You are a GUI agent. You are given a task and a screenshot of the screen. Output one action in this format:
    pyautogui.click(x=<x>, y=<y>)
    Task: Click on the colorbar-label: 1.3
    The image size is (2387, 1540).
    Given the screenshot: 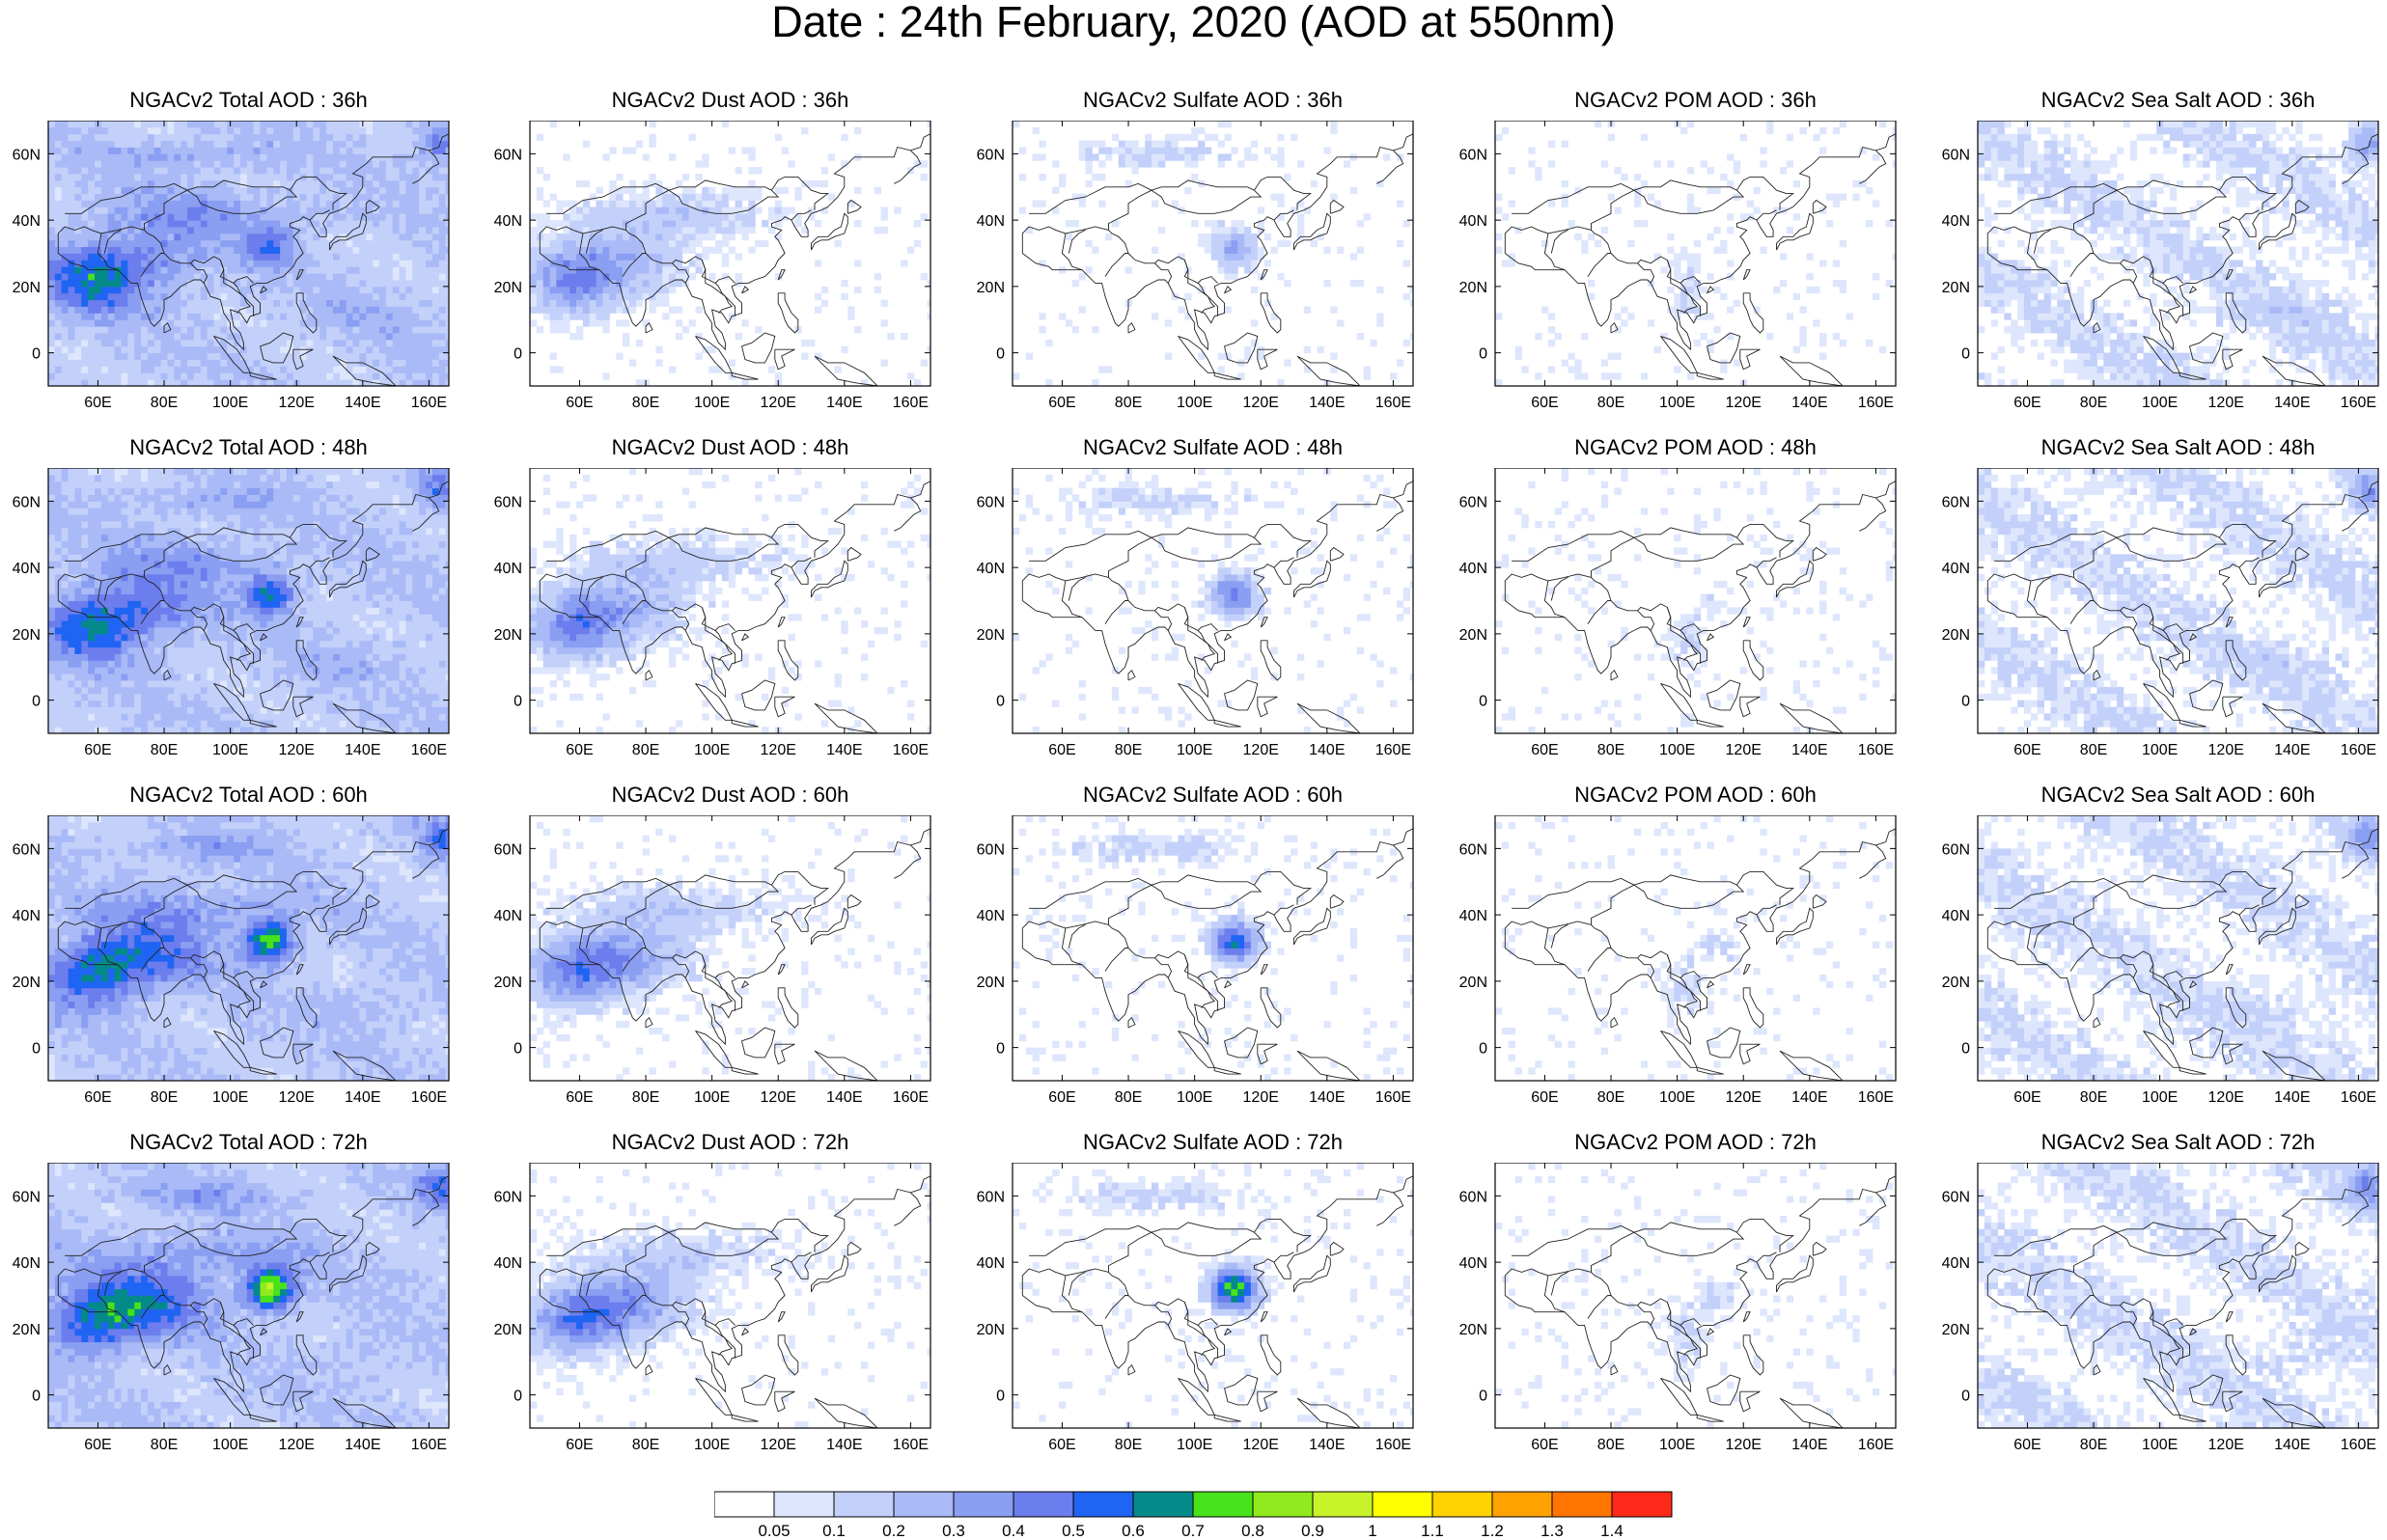 What is the action you would take?
    pyautogui.click(x=1552, y=1530)
    